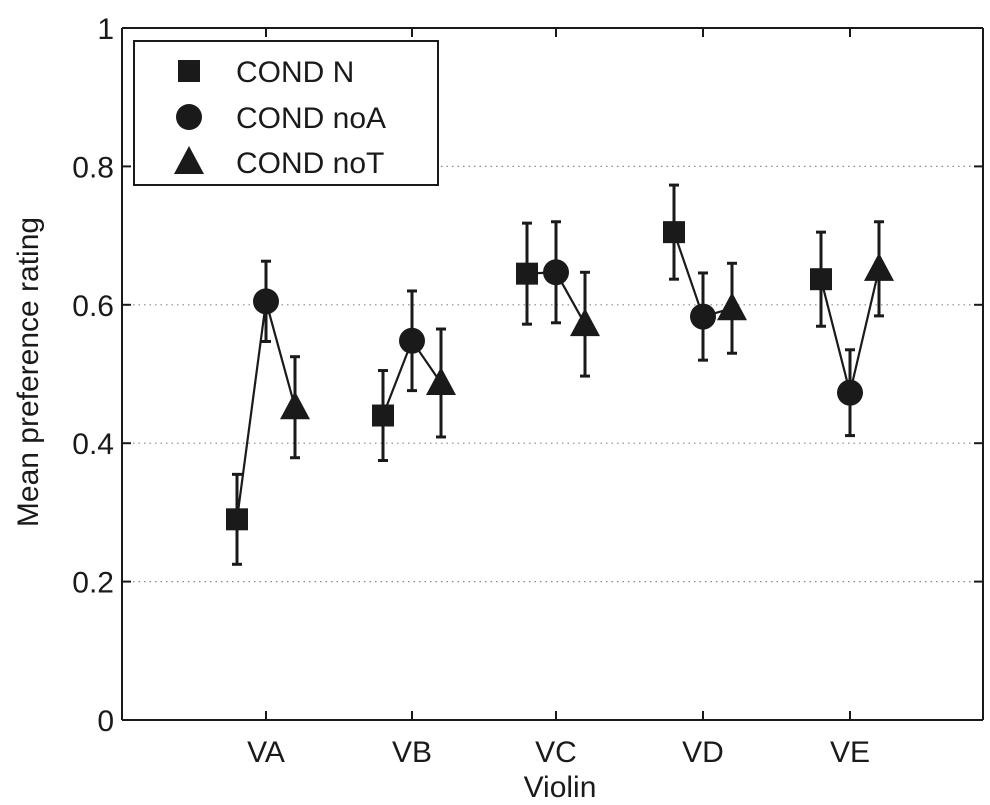 The height and width of the screenshot is (805, 990). What do you see at coordinates (189, 160) in the screenshot?
I see `legend-marker-triangle` at bounding box center [189, 160].